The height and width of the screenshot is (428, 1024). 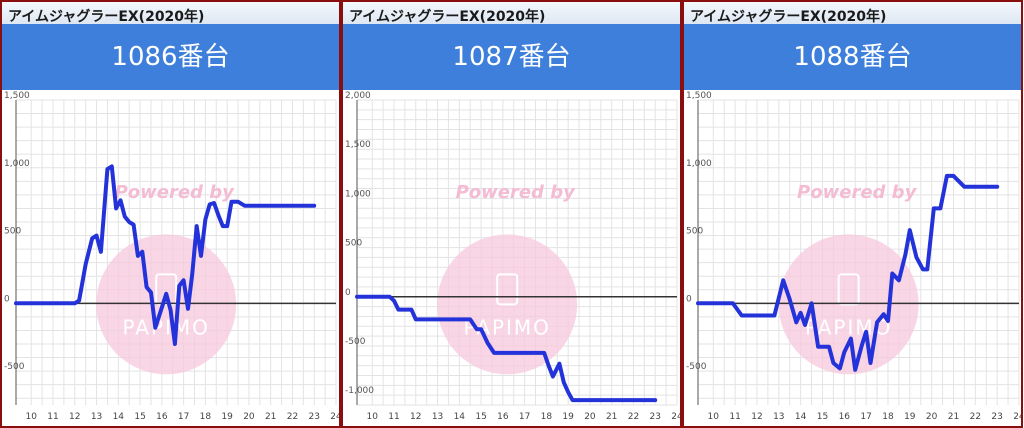 What do you see at coordinates (170, 57) in the screenshot?
I see `machine-number-header: 1086番台` at bounding box center [170, 57].